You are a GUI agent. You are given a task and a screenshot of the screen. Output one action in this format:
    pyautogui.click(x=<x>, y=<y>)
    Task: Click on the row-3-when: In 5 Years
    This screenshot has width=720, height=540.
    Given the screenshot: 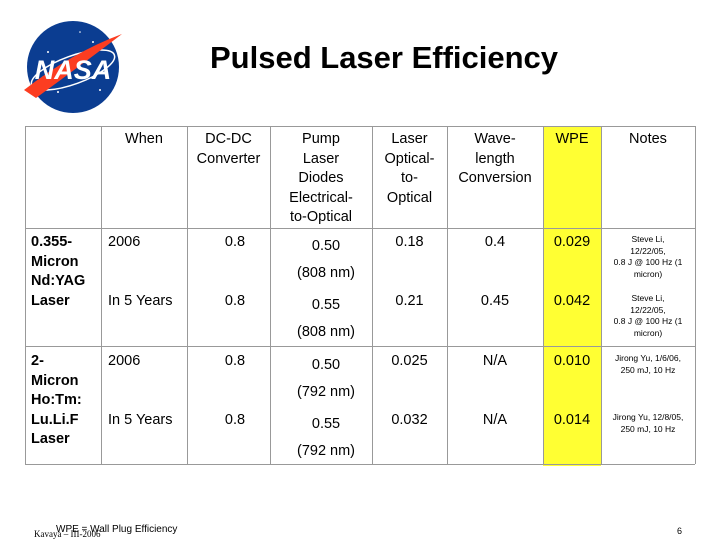 What is the action you would take?
    pyautogui.click(x=140, y=420)
    